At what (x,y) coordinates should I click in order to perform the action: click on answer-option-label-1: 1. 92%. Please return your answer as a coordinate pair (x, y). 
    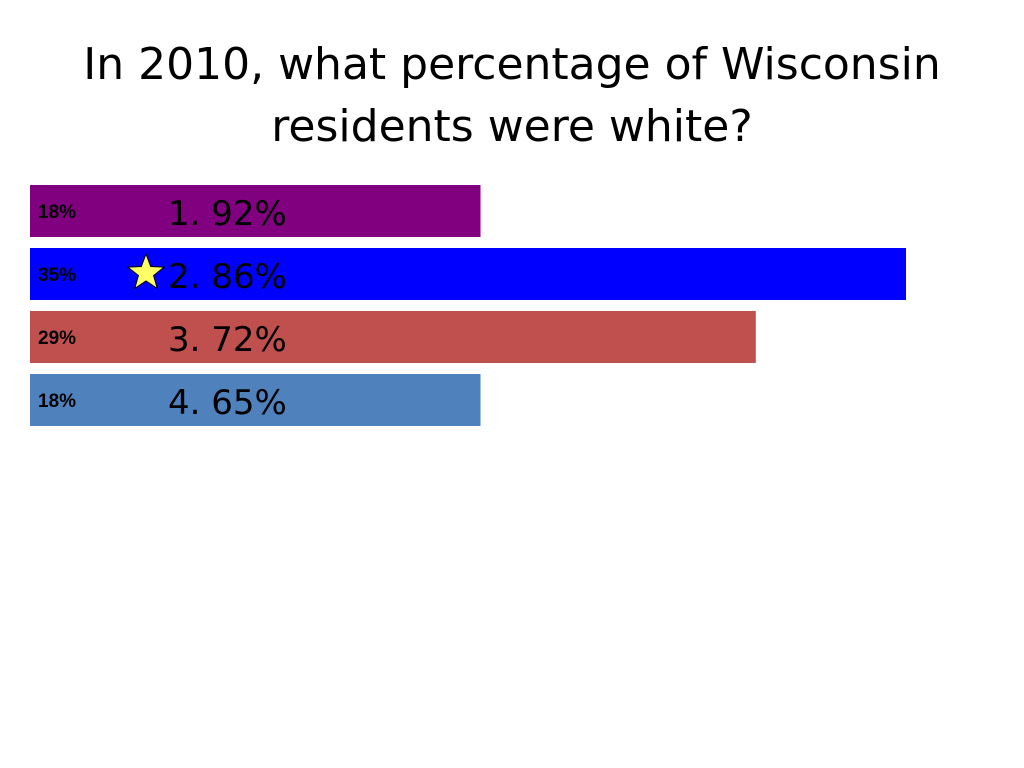
    Looking at the image, I should click on (227, 214).